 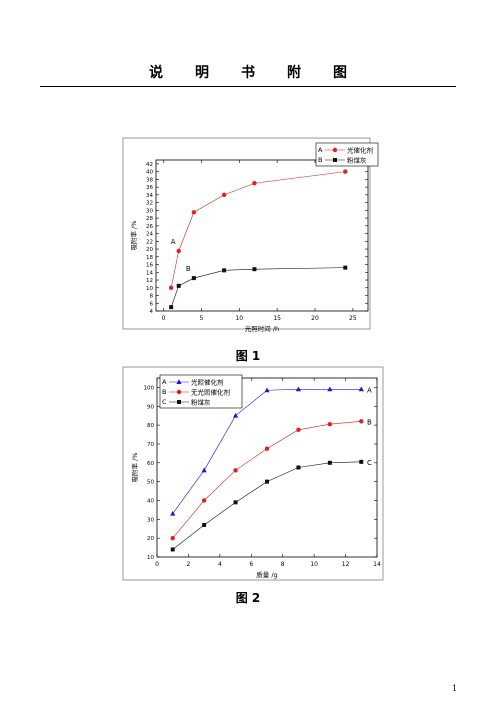 What do you see at coordinates (133, 236) in the screenshot?
I see `y-axis-label: 吸附率 /%` at bounding box center [133, 236].